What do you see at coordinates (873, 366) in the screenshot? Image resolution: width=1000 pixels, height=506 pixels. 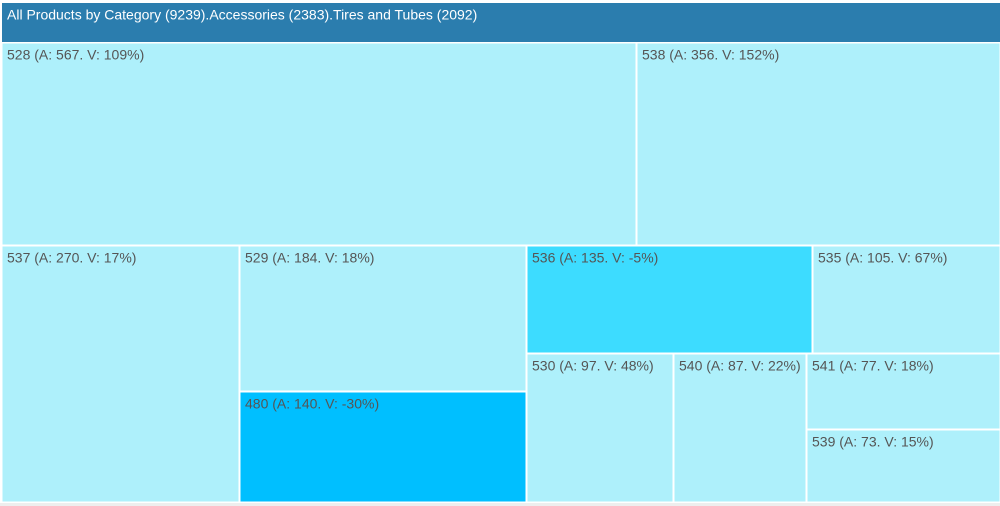 I see `tile-label: 541 (A: 77. V: 18%)` at bounding box center [873, 366].